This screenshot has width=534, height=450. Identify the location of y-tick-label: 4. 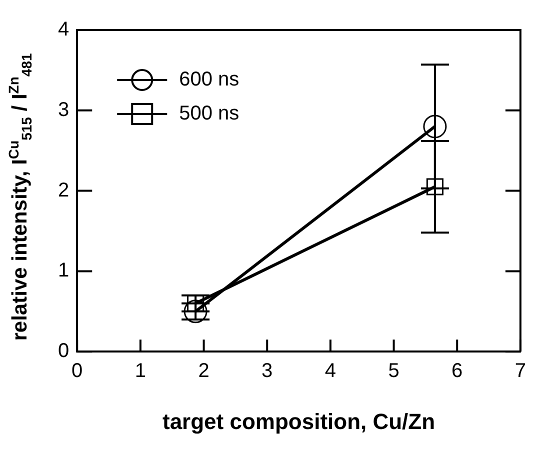
(64, 29).